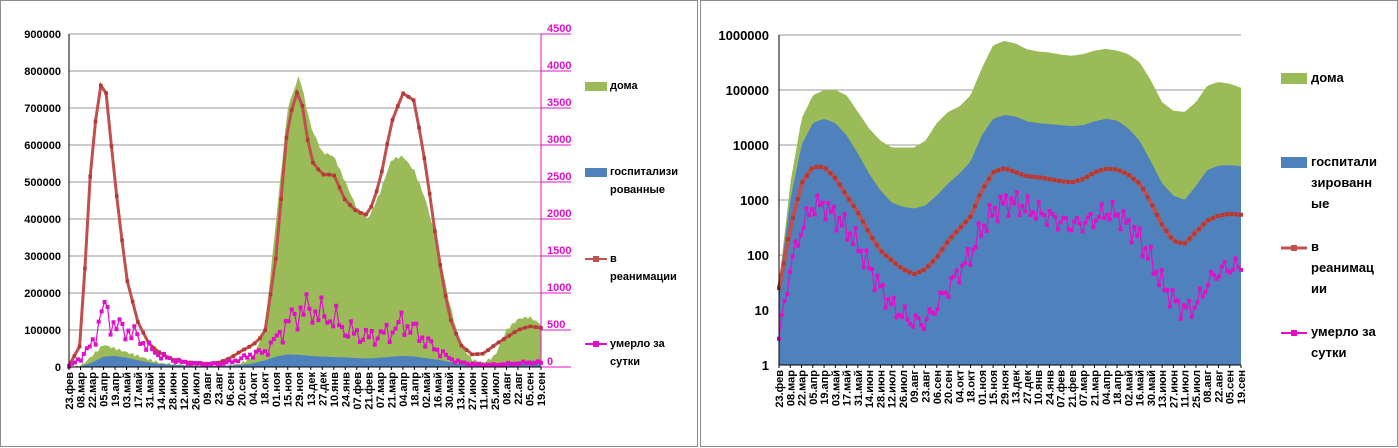  What do you see at coordinates (751, 145) in the screenshot?
I see `y-axis-tick: 10000` at bounding box center [751, 145].